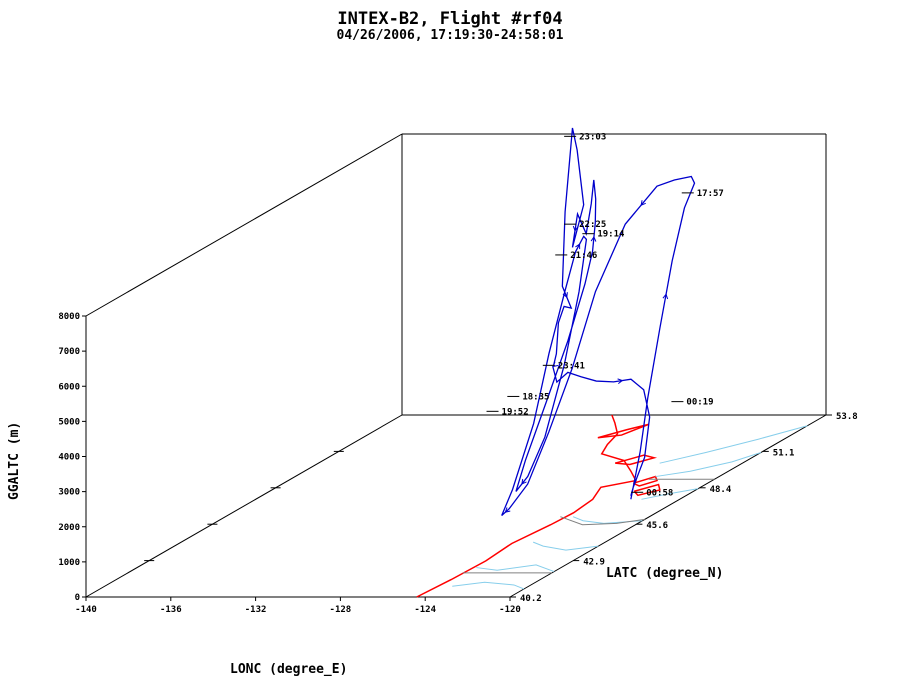  I want to click on x-tick-label: -132, so click(256, 610).